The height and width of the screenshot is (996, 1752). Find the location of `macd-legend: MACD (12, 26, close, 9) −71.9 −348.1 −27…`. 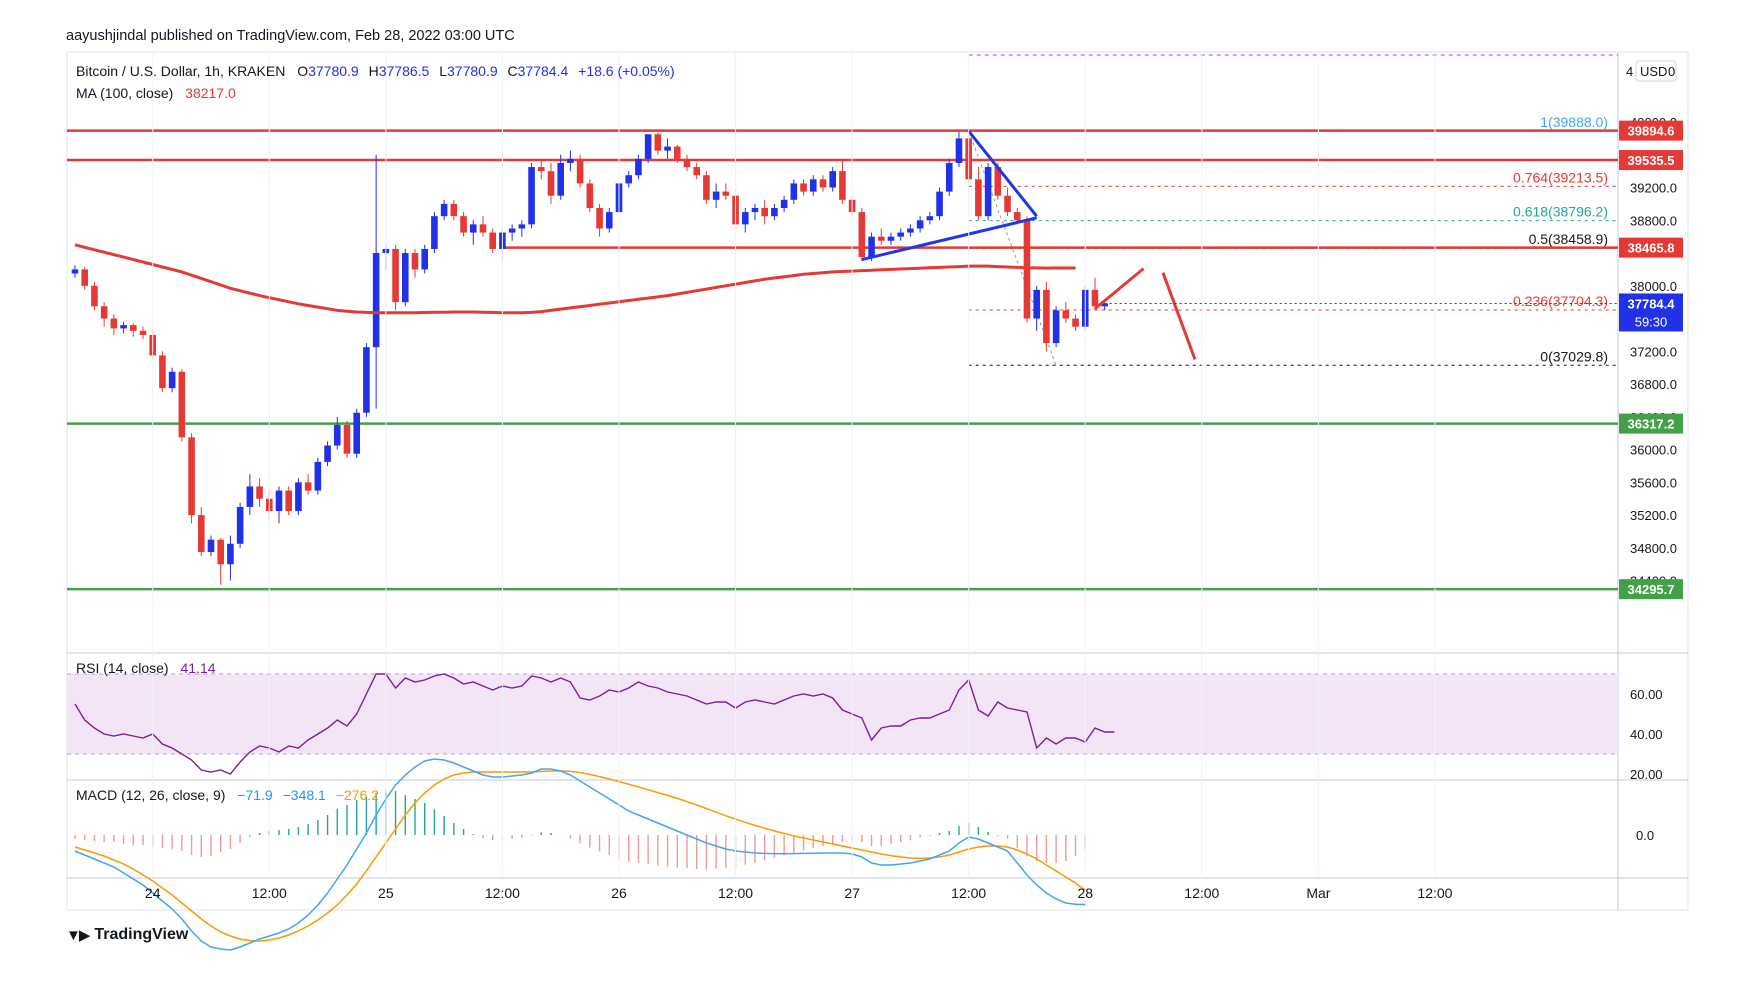

macd-legend: MACD (12, 26, close, 9) −71.9 −348.1 −27… is located at coordinates (227, 795).